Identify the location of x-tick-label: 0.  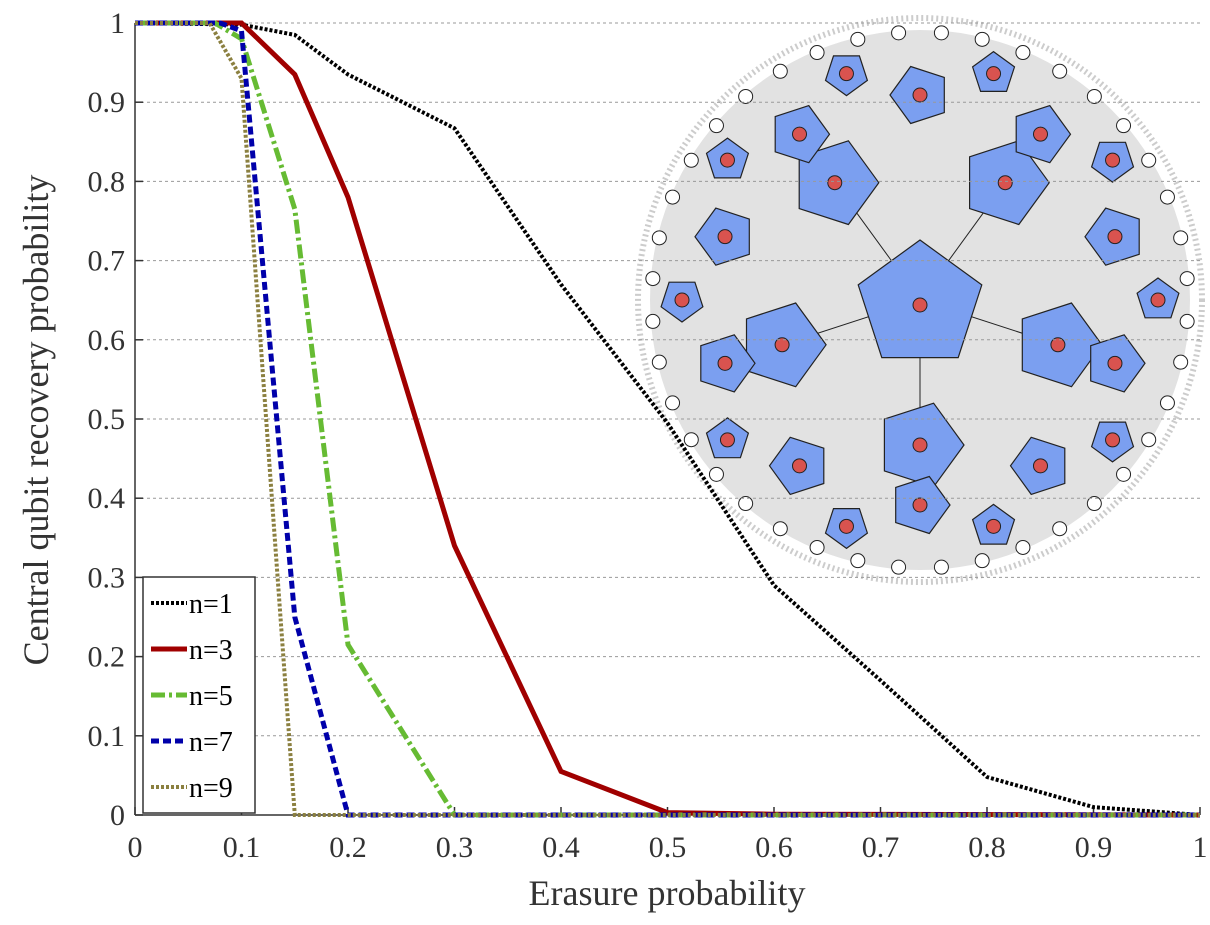
(135, 847).